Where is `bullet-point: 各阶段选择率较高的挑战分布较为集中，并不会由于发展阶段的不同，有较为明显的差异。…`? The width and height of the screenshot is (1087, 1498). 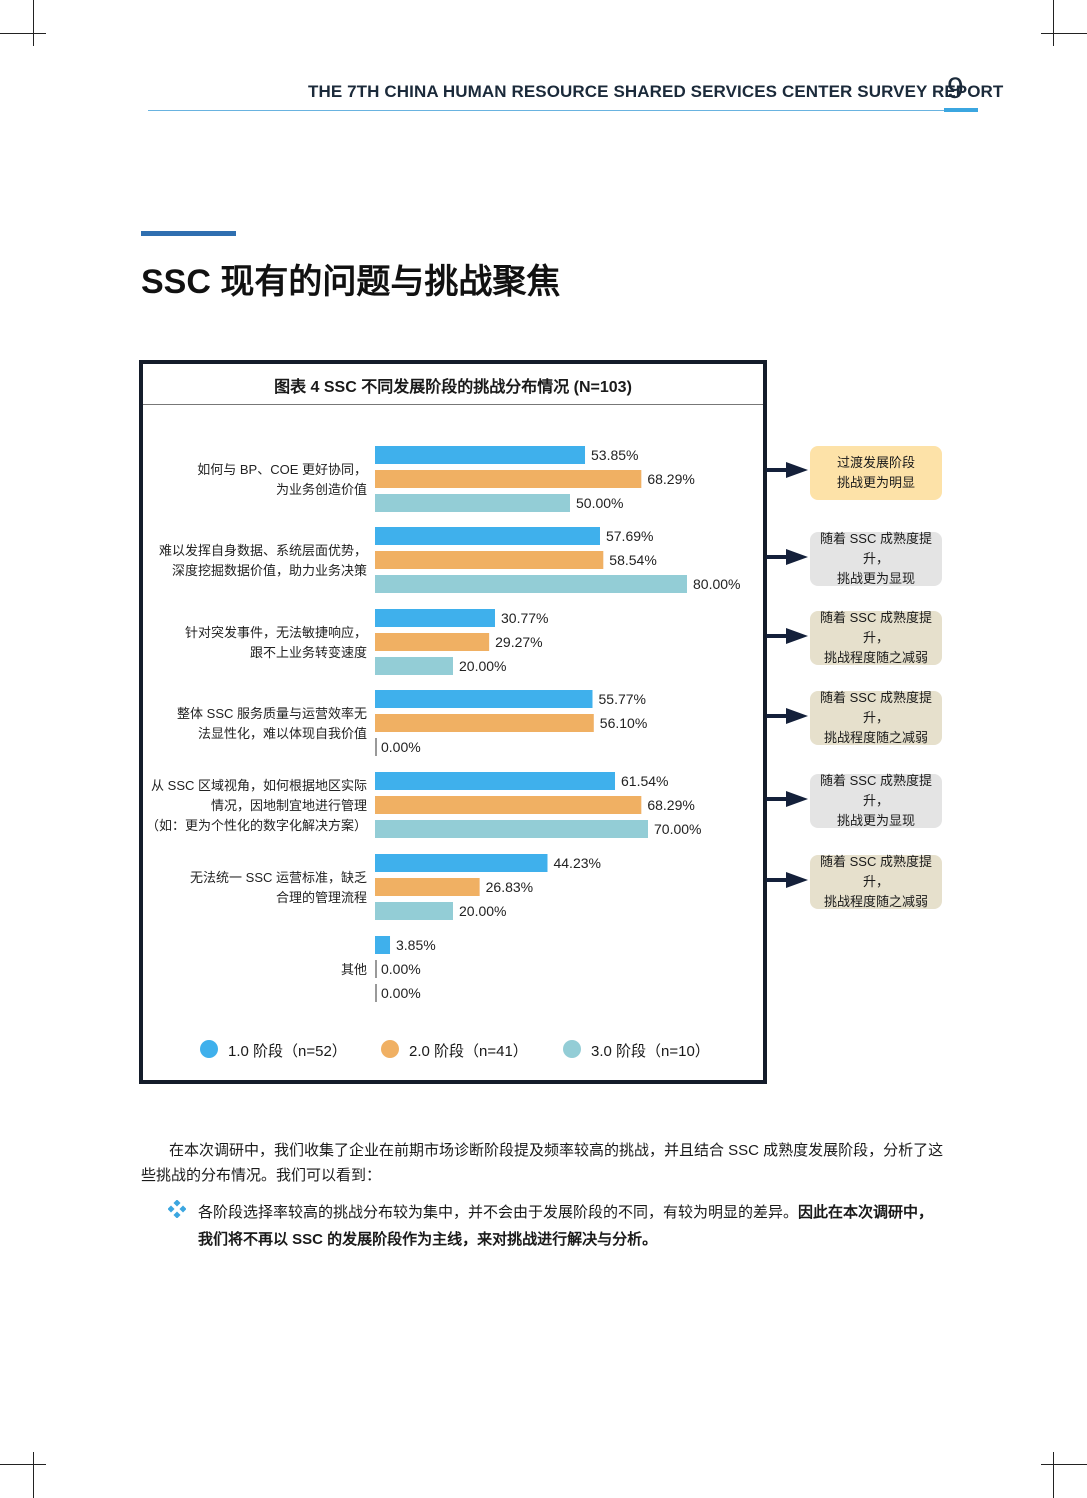 bullet-point: 各阶段选择率较高的挑战分布较为集中，并不会由于发展阶段的不同，有较为明显的差异。… is located at coordinates (571, 1226).